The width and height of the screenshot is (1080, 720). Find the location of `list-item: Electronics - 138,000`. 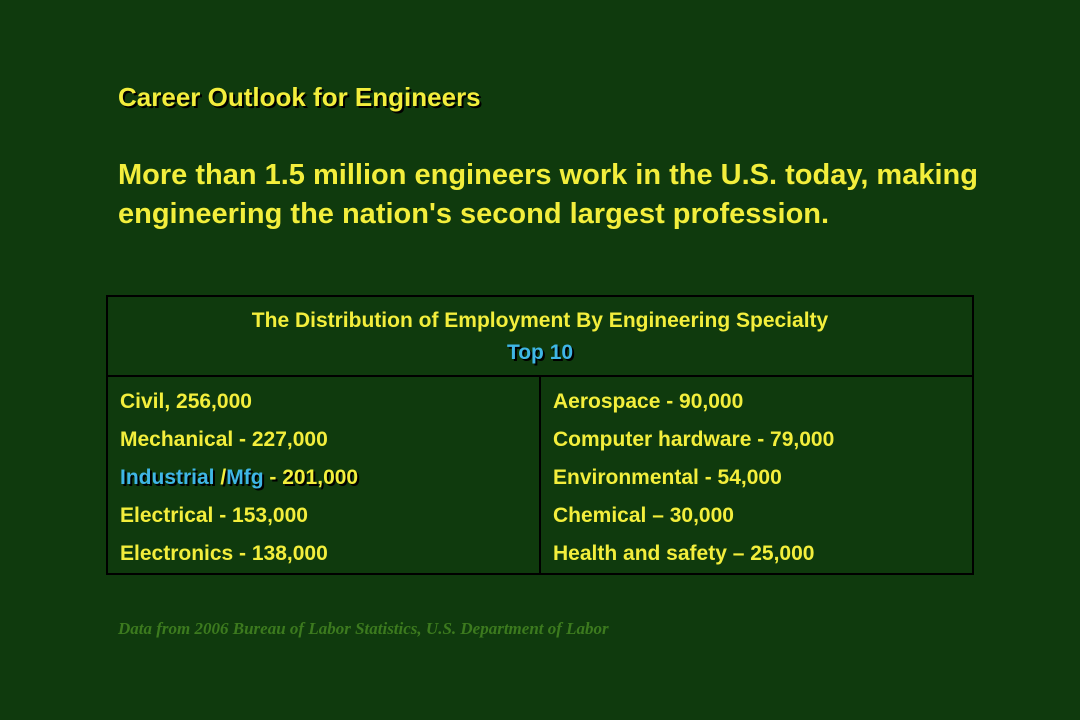

list-item: Electronics - 138,000 is located at coordinates (224, 553).